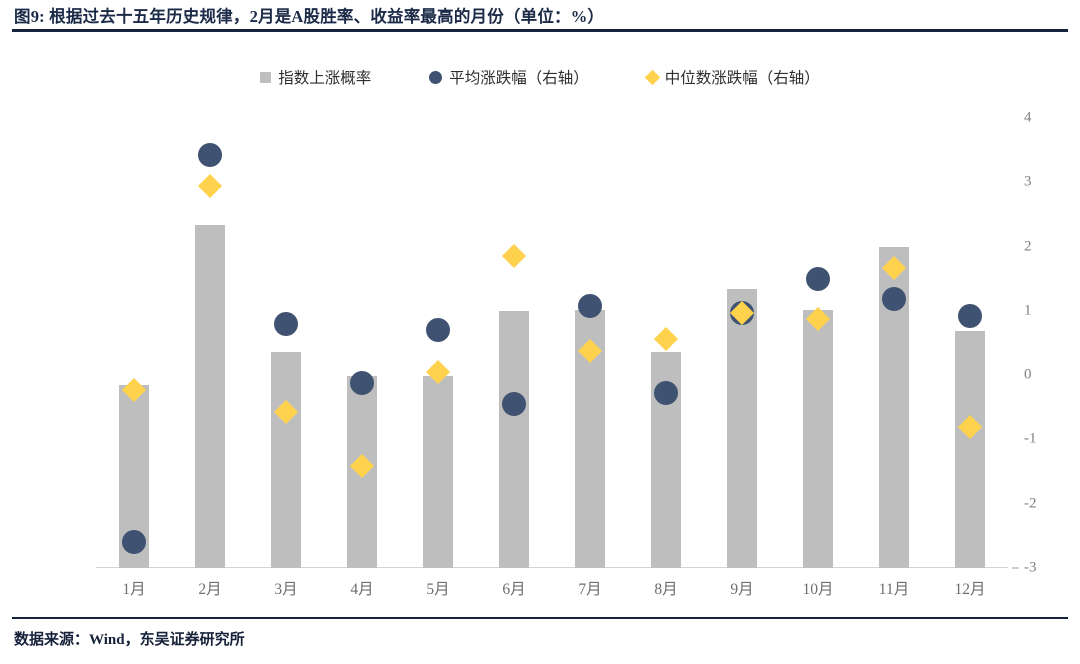  What do you see at coordinates (540, 618) in the screenshot?
I see `footer-divider` at bounding box center [540, 618].